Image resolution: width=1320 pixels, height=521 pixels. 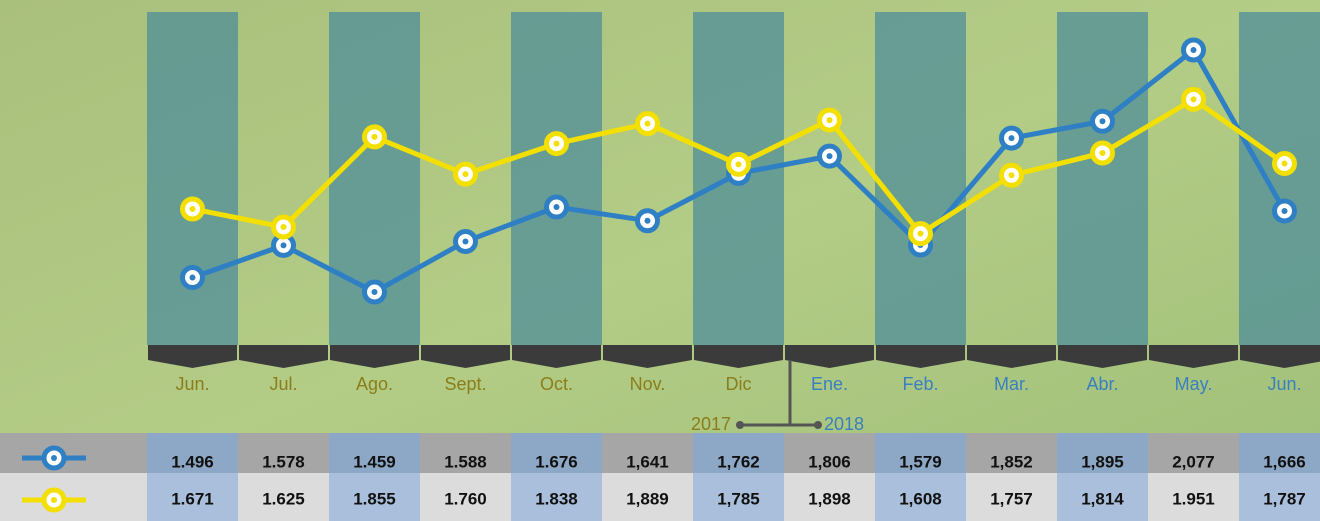 I want to click on value-label: 1.625, so click(x=283, y=498).